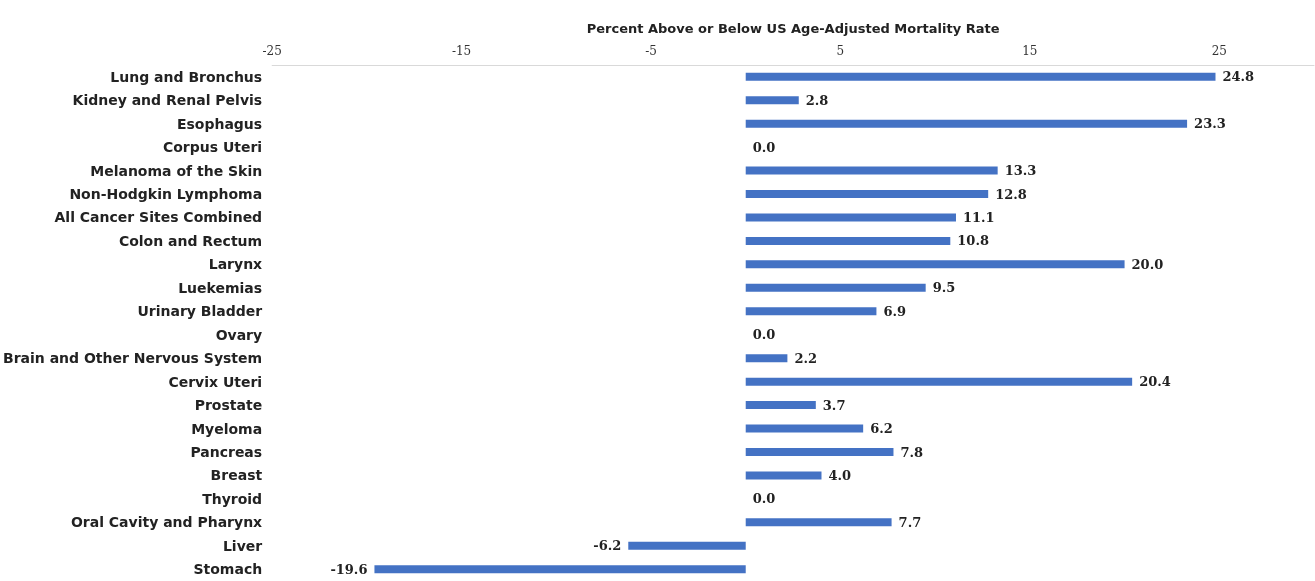 The image size is (1315, 581). What do you see at coordinates (220, 287) in the screenshot?
I see `y-tick-label: Luekemias` at bounding box center [220, 287].